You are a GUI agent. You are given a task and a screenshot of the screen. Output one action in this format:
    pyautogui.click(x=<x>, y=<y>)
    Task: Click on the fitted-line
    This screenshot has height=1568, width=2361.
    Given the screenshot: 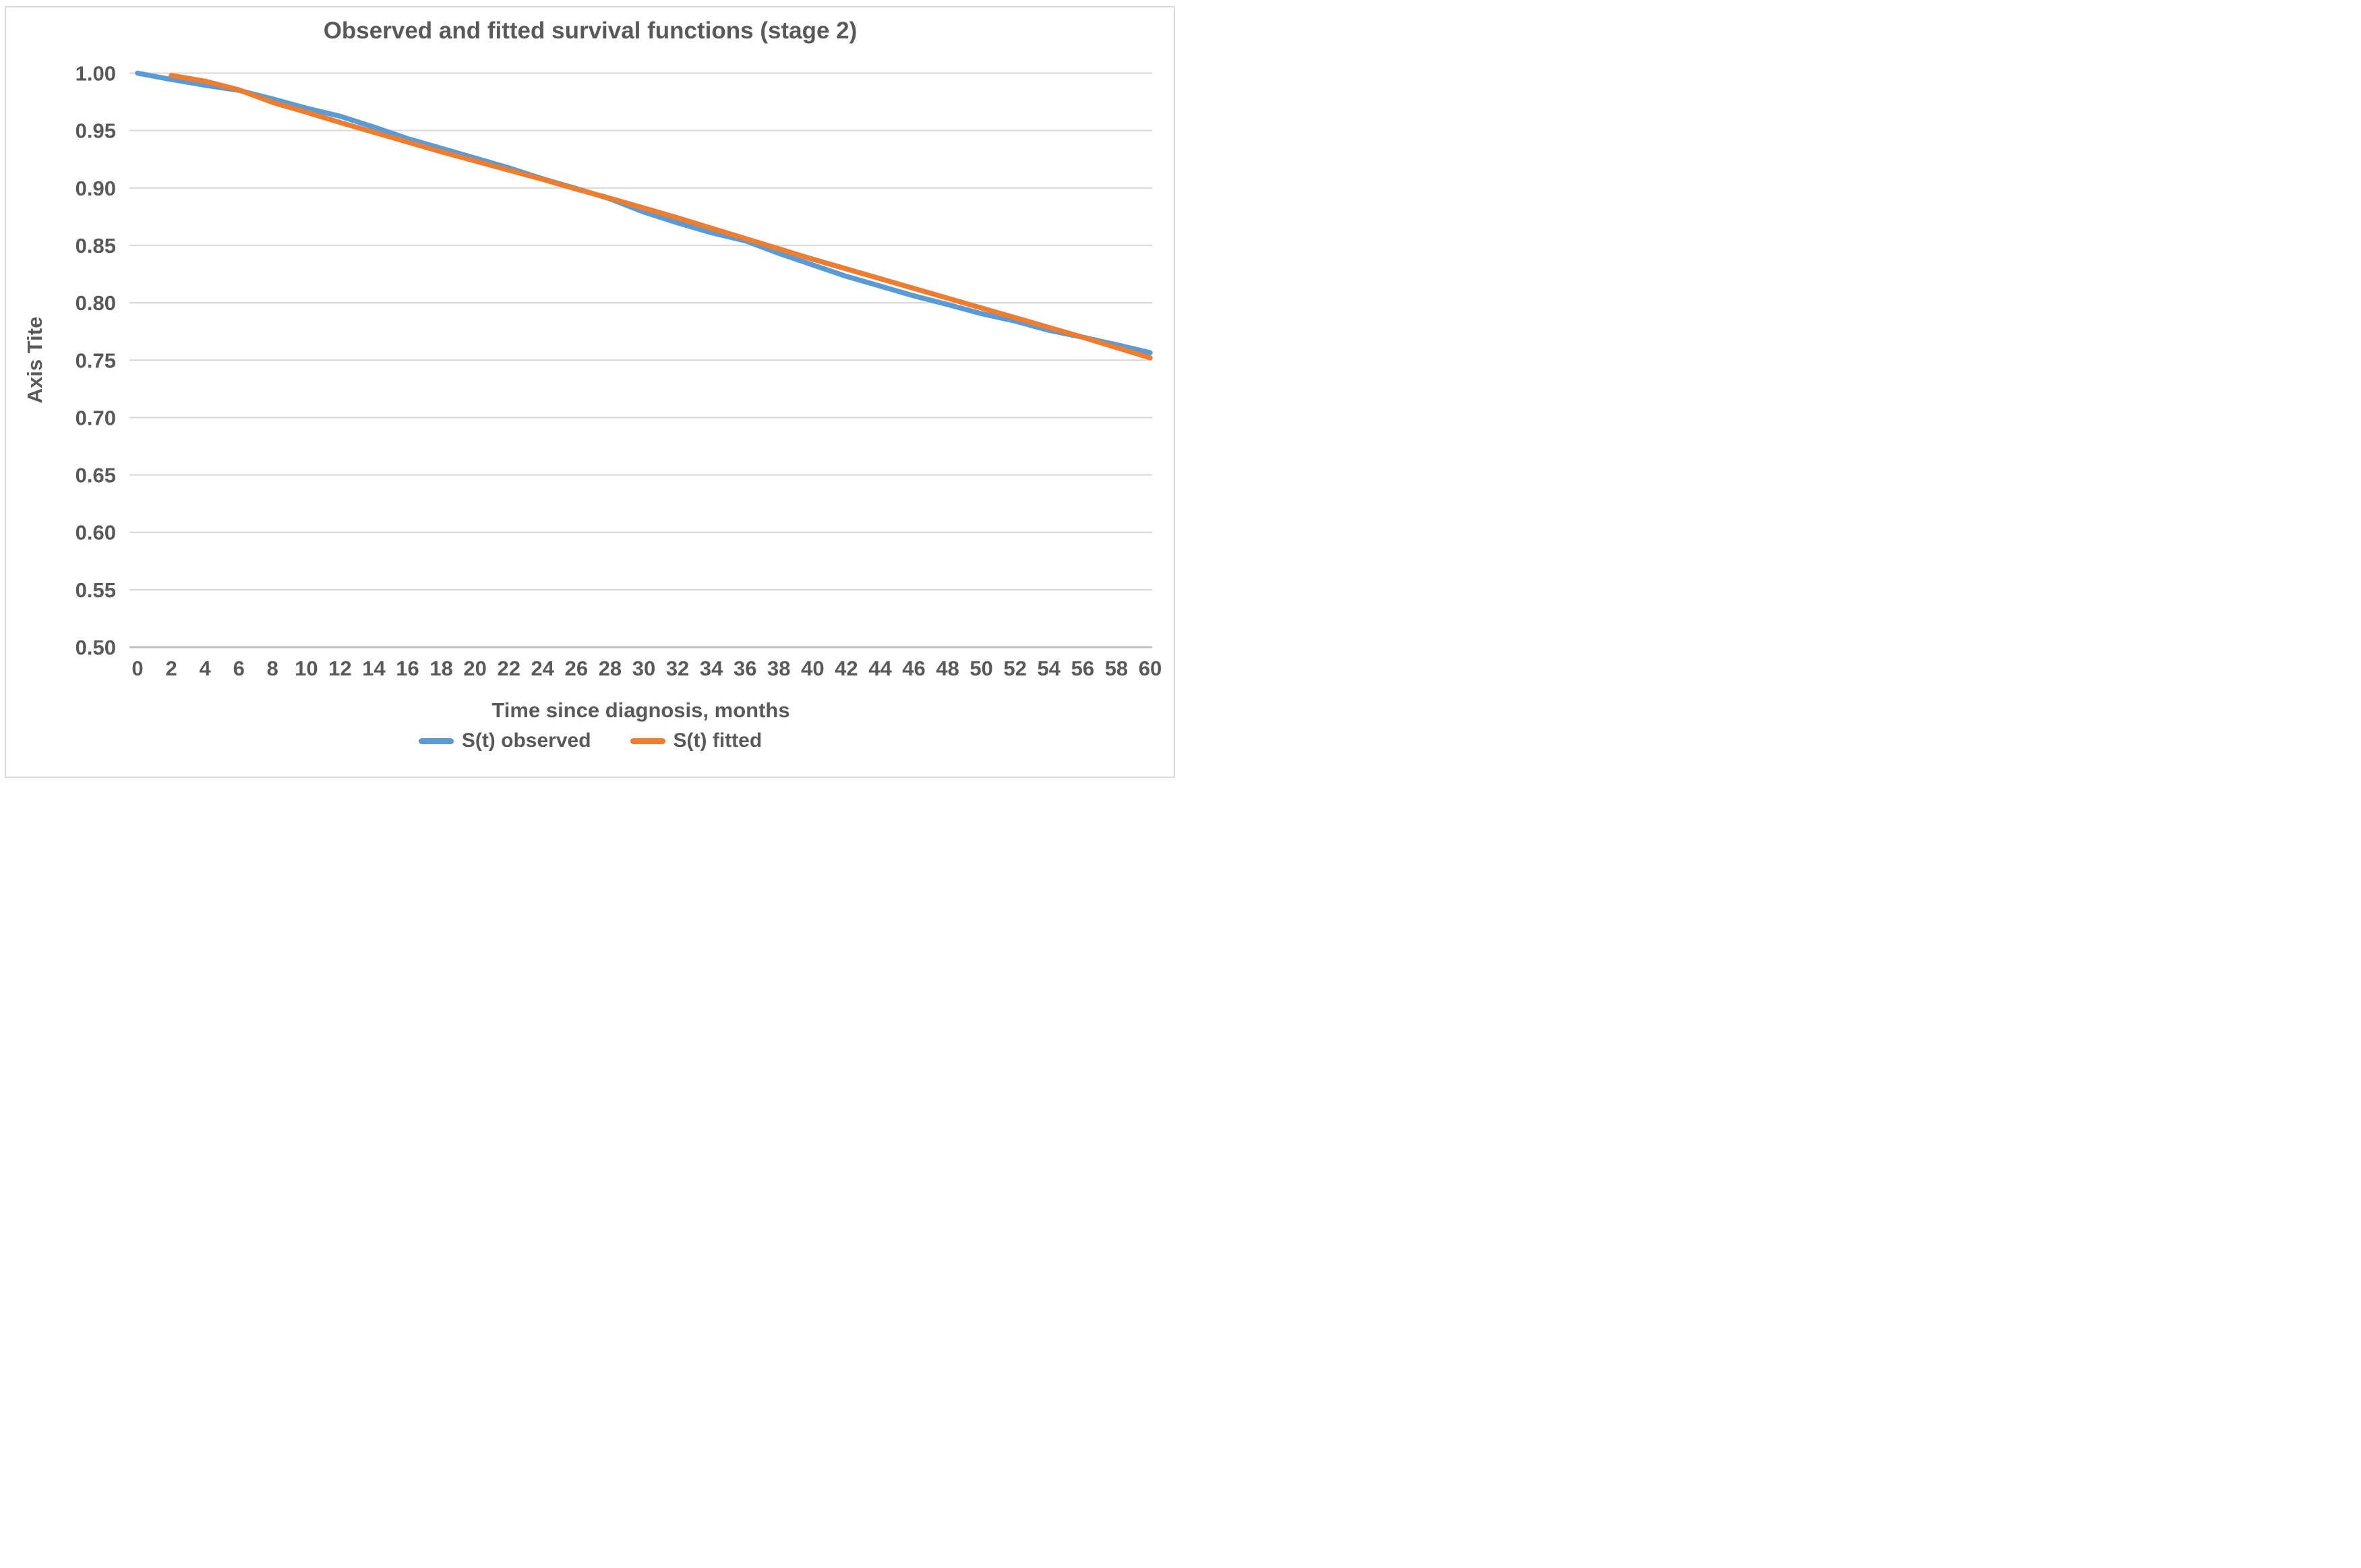 What is the action you would take?
    pyautogui.click(x=661, y=217)
    